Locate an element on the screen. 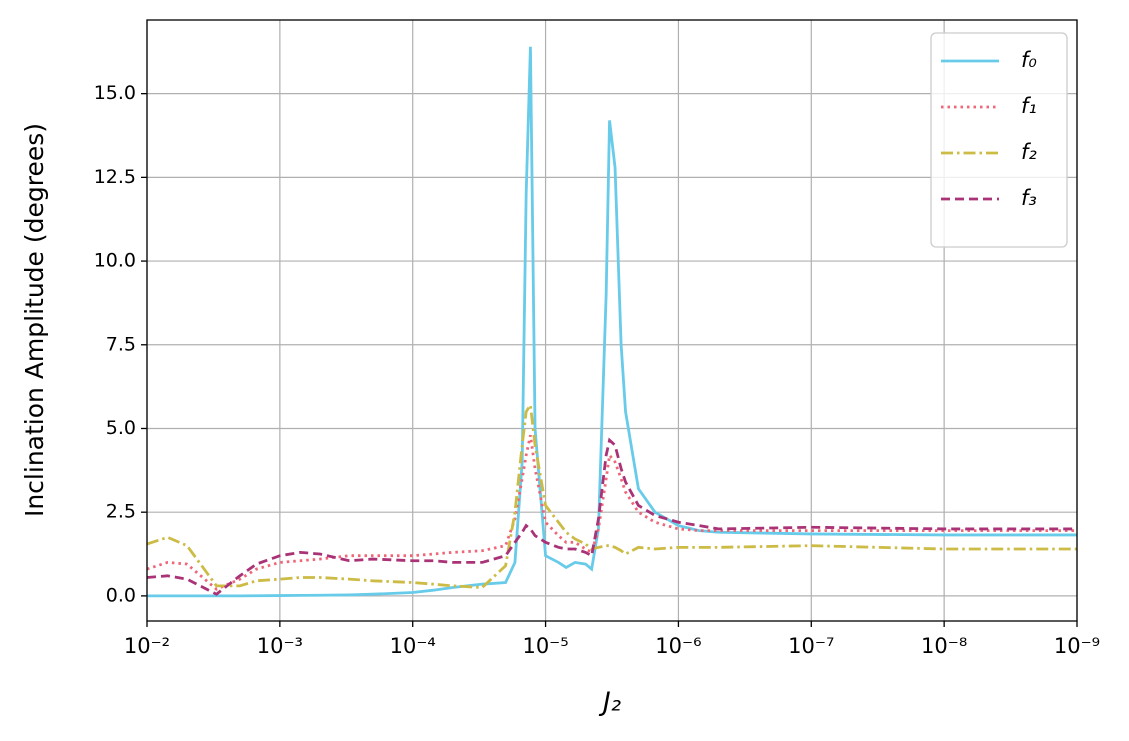 This screenshot has height=741, width=1129. y-tick-label: 15.0 is located at coordinates (115, 93).